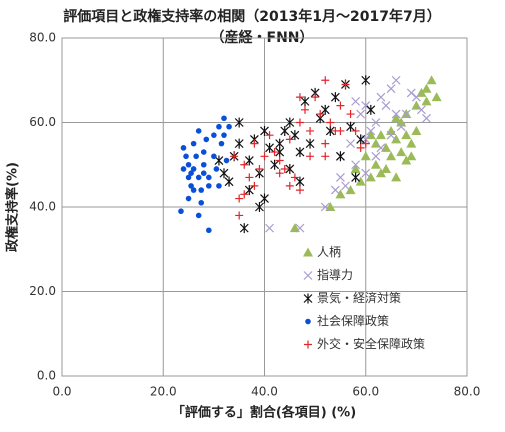 This screenshot has width=505, height=432. I want to click on x-tick-label: 20.0, so click(163, 392).